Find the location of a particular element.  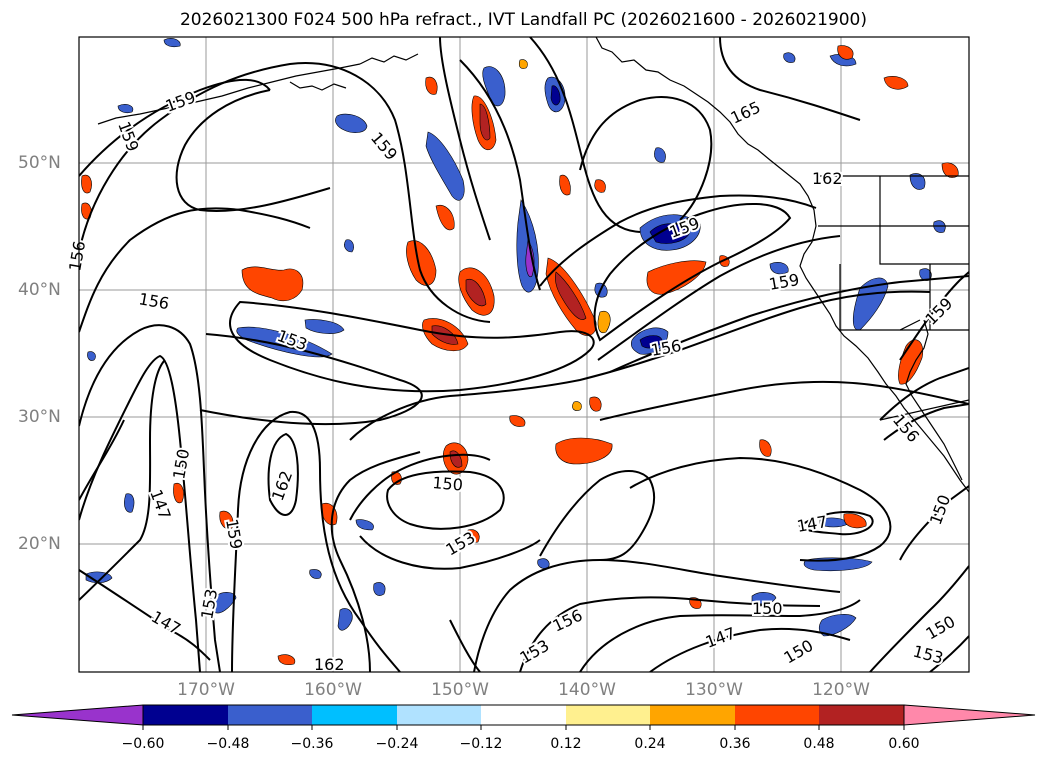

latitude-label: 50°N is located at coordinates (39, 163).